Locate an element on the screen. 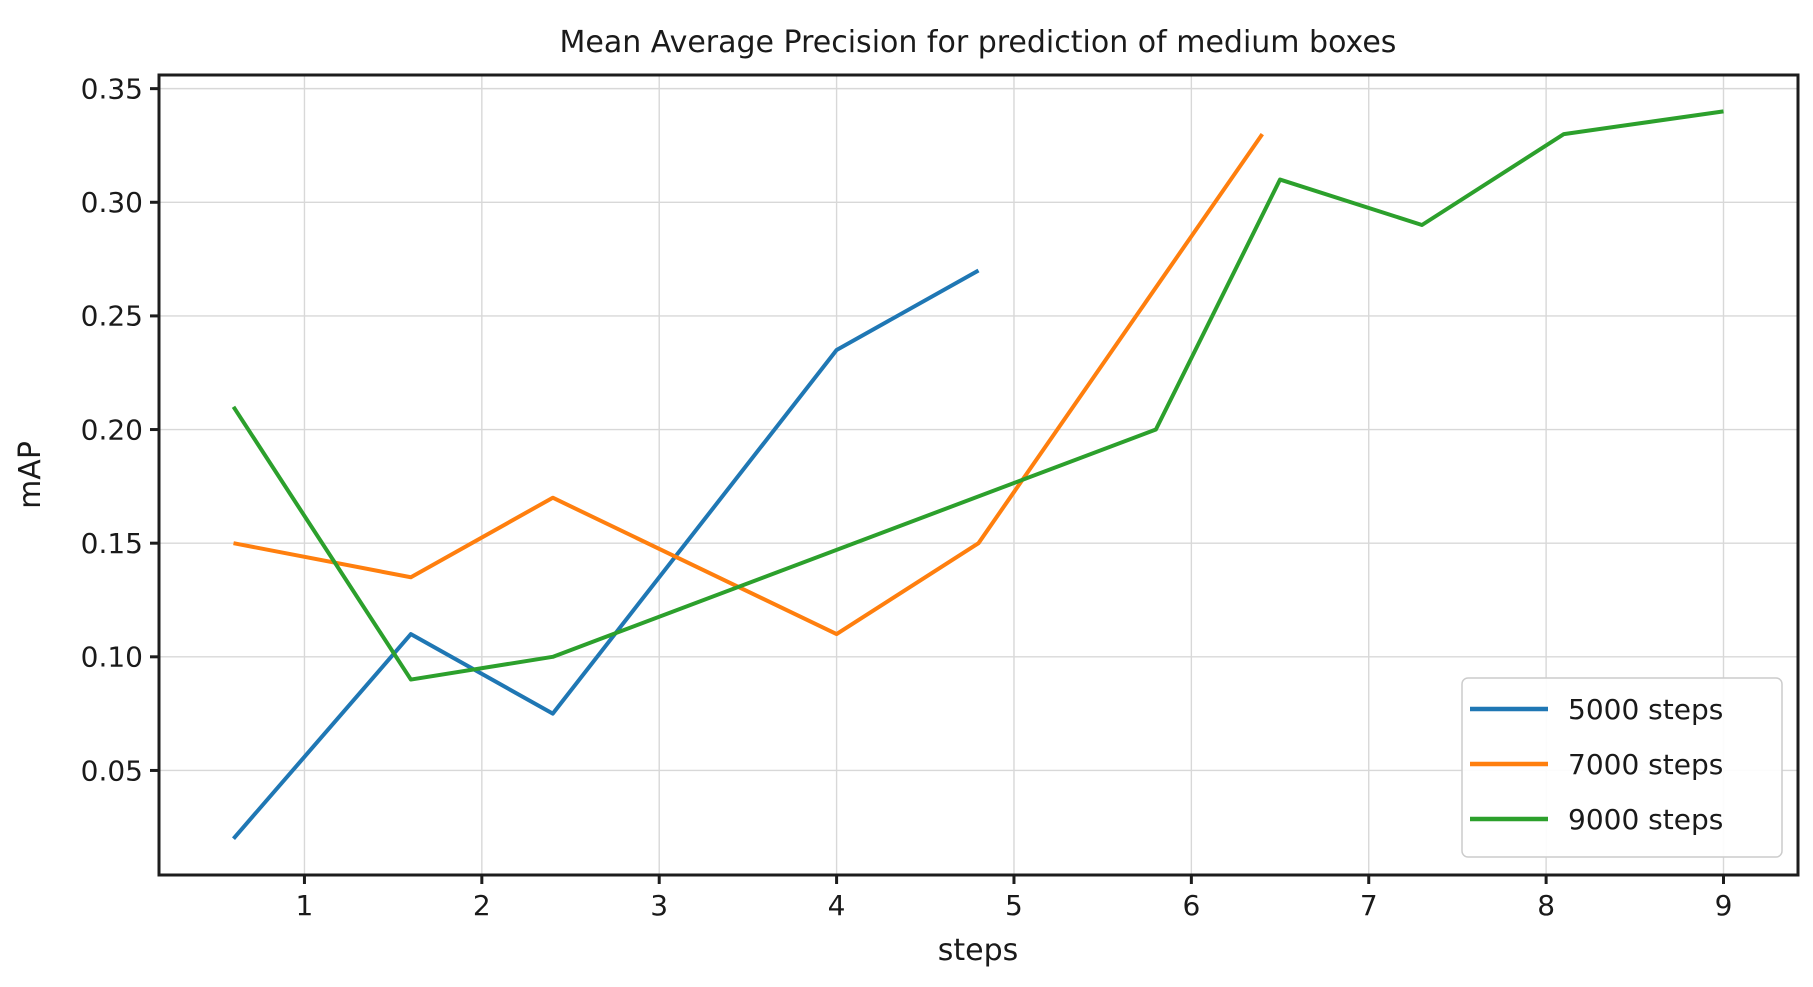  x-tick-label-4: 4 is located at coordinates (837, 905).